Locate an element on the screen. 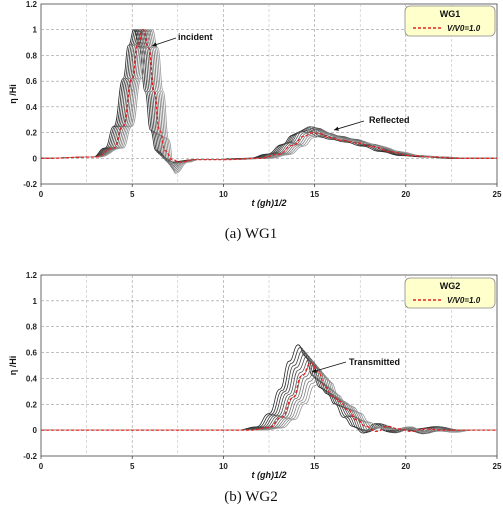 Image resolution: width=503 pixels, height=520 pixels. legend-title: WG2 is located at coordinates (450, 286).